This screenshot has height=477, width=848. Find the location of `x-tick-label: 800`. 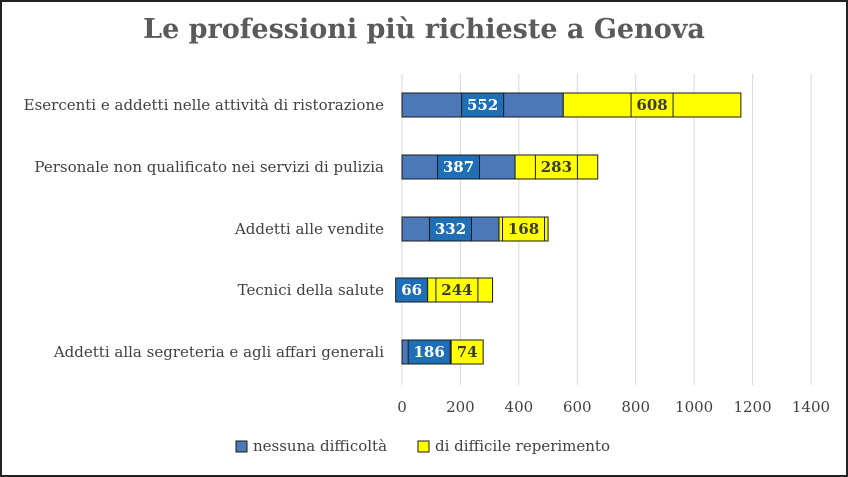

x-tick-label: 800 is located at coordinates (635, 407).